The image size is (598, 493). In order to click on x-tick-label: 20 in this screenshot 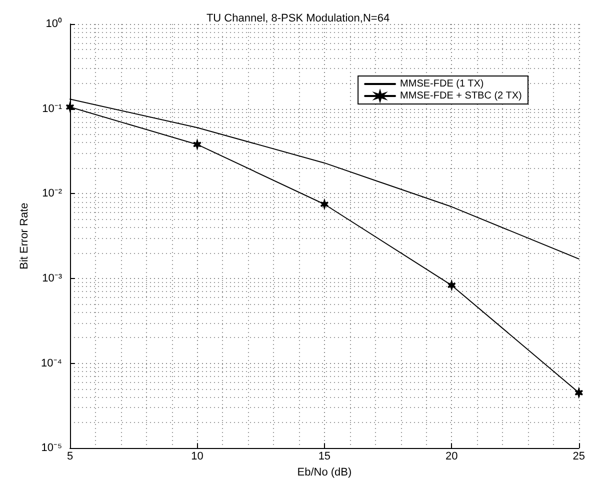, I will do `click(452, 456)`.